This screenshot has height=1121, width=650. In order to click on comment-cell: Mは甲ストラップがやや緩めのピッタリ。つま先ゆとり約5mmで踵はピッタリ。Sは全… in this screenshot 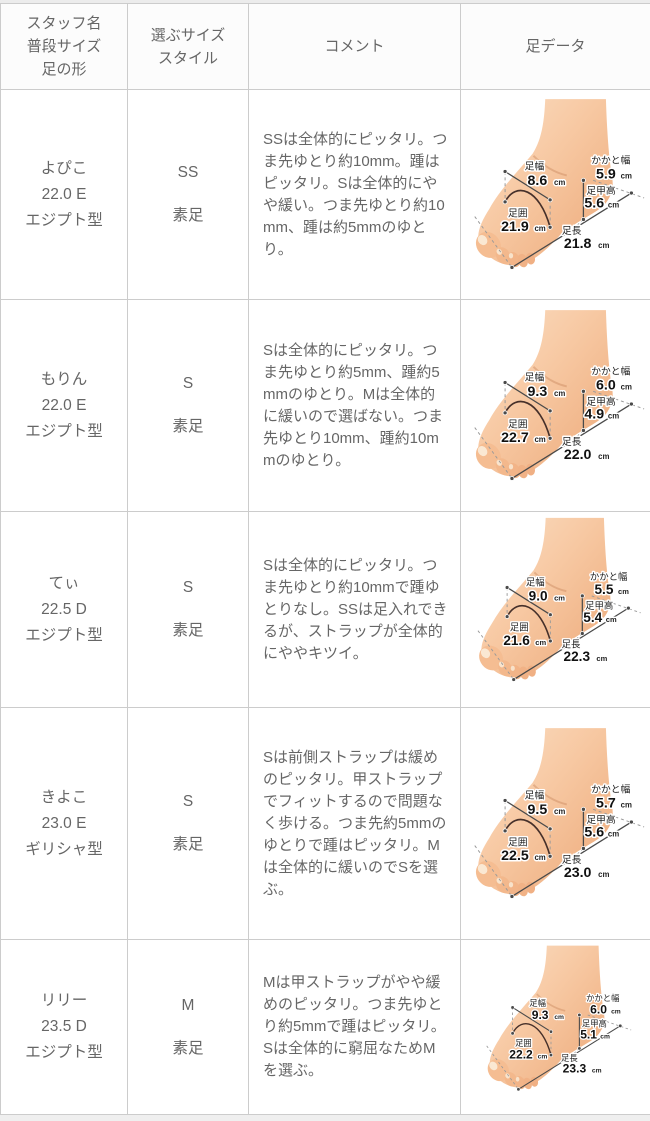, I will do `click(355, 1027)`.